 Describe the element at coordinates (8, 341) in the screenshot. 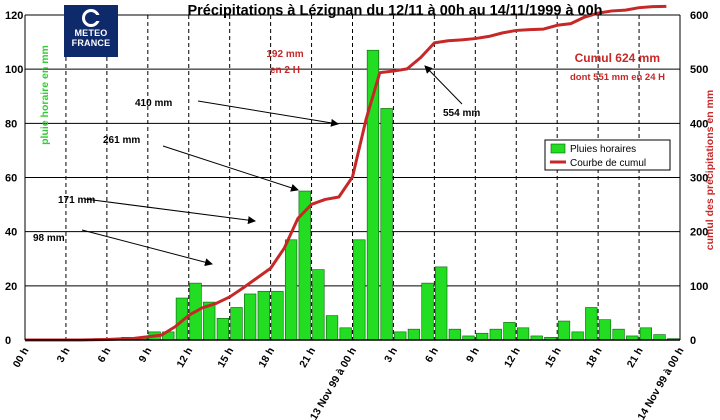

I see `y-tick-label-left: 0` at that location.